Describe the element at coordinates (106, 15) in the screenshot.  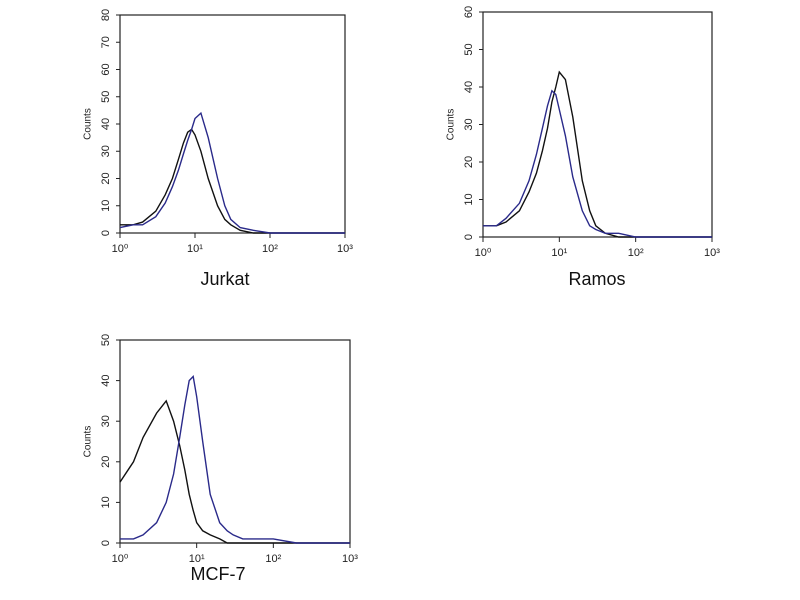
I see `y-tick-label: 80` at that location.